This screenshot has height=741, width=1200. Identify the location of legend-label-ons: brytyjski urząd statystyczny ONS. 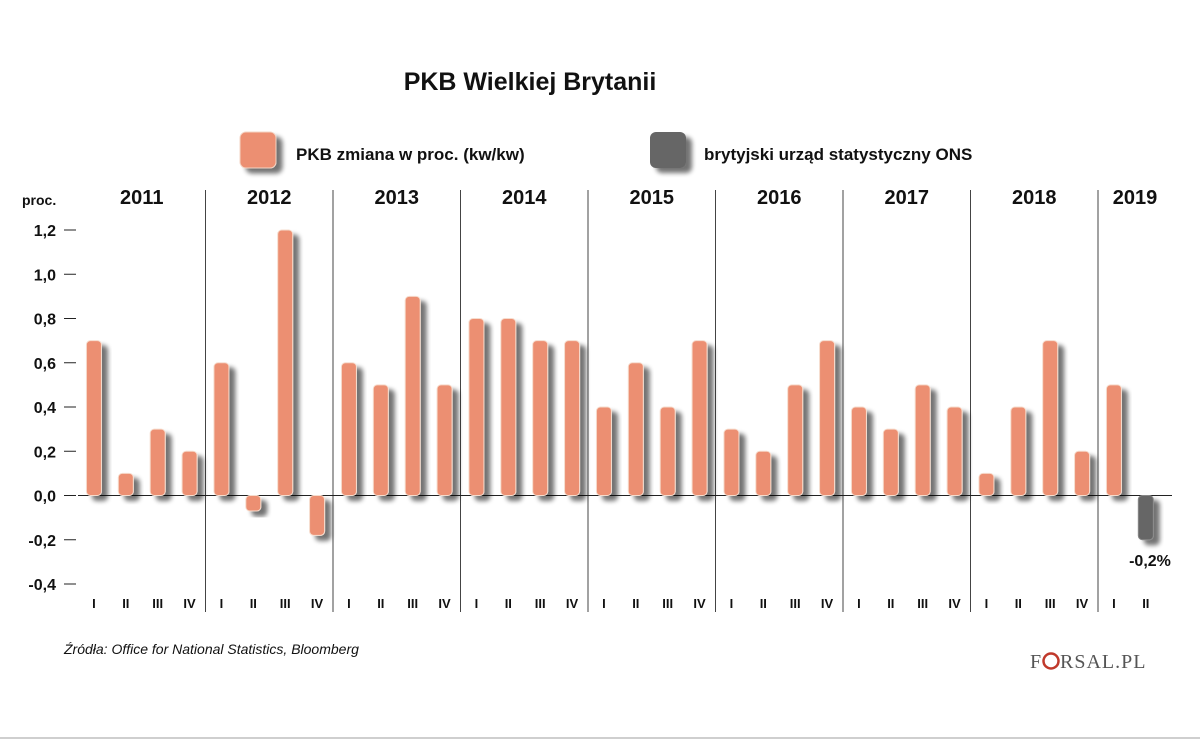
(838, 154).